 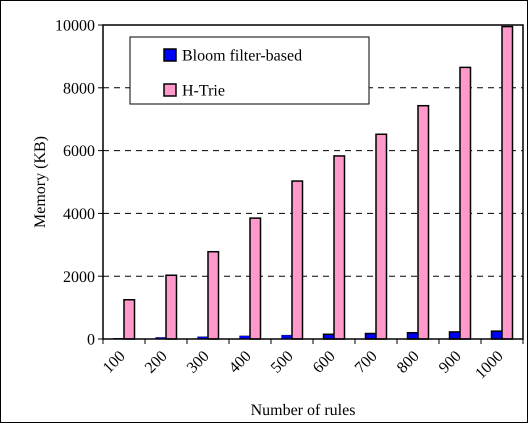 What do you see at coordinates (303, 410) in the screenshot?
I see `x-axis-title: Number of rules` at bounding box center [303, 410].